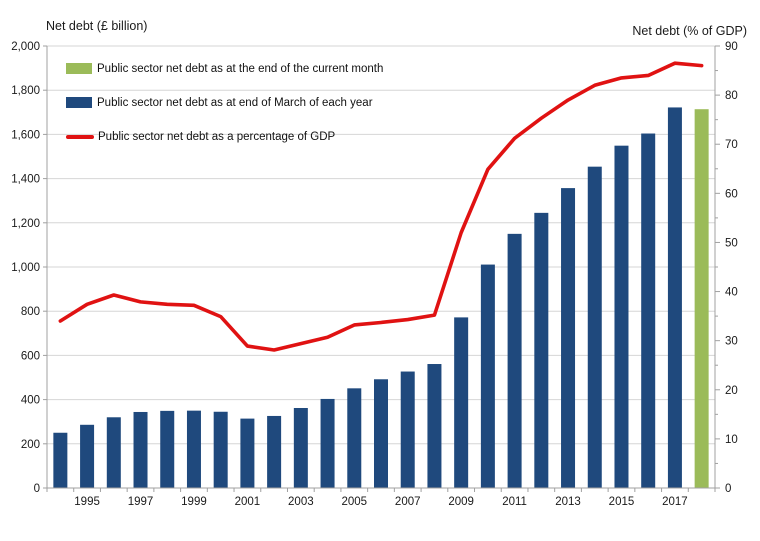 The width and height of the screenshot is (760, 541). I want to click on x-tick-label: 2009, so click(461, 502).